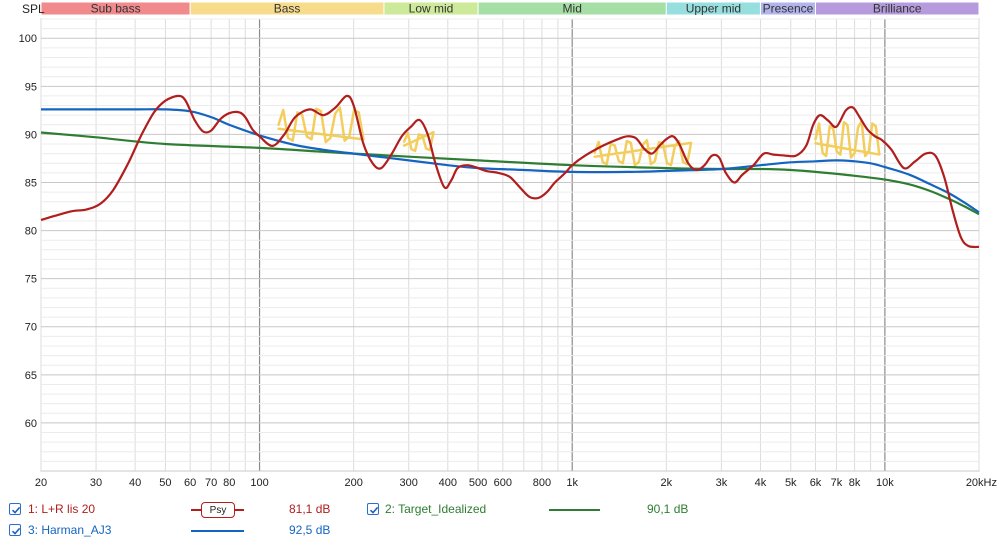  I want to click on x-tick-label: 1k, so click(572, 483).